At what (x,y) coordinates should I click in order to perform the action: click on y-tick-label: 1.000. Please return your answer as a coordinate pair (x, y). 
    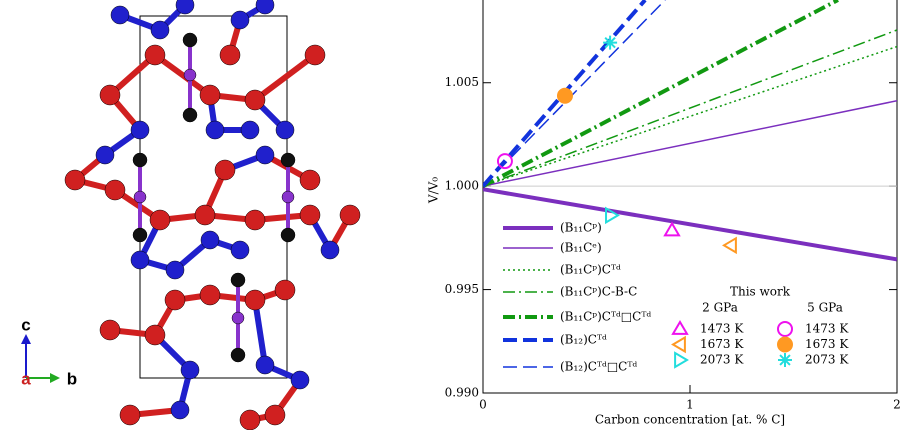
    Looking at the image, I should click on (462, 186).